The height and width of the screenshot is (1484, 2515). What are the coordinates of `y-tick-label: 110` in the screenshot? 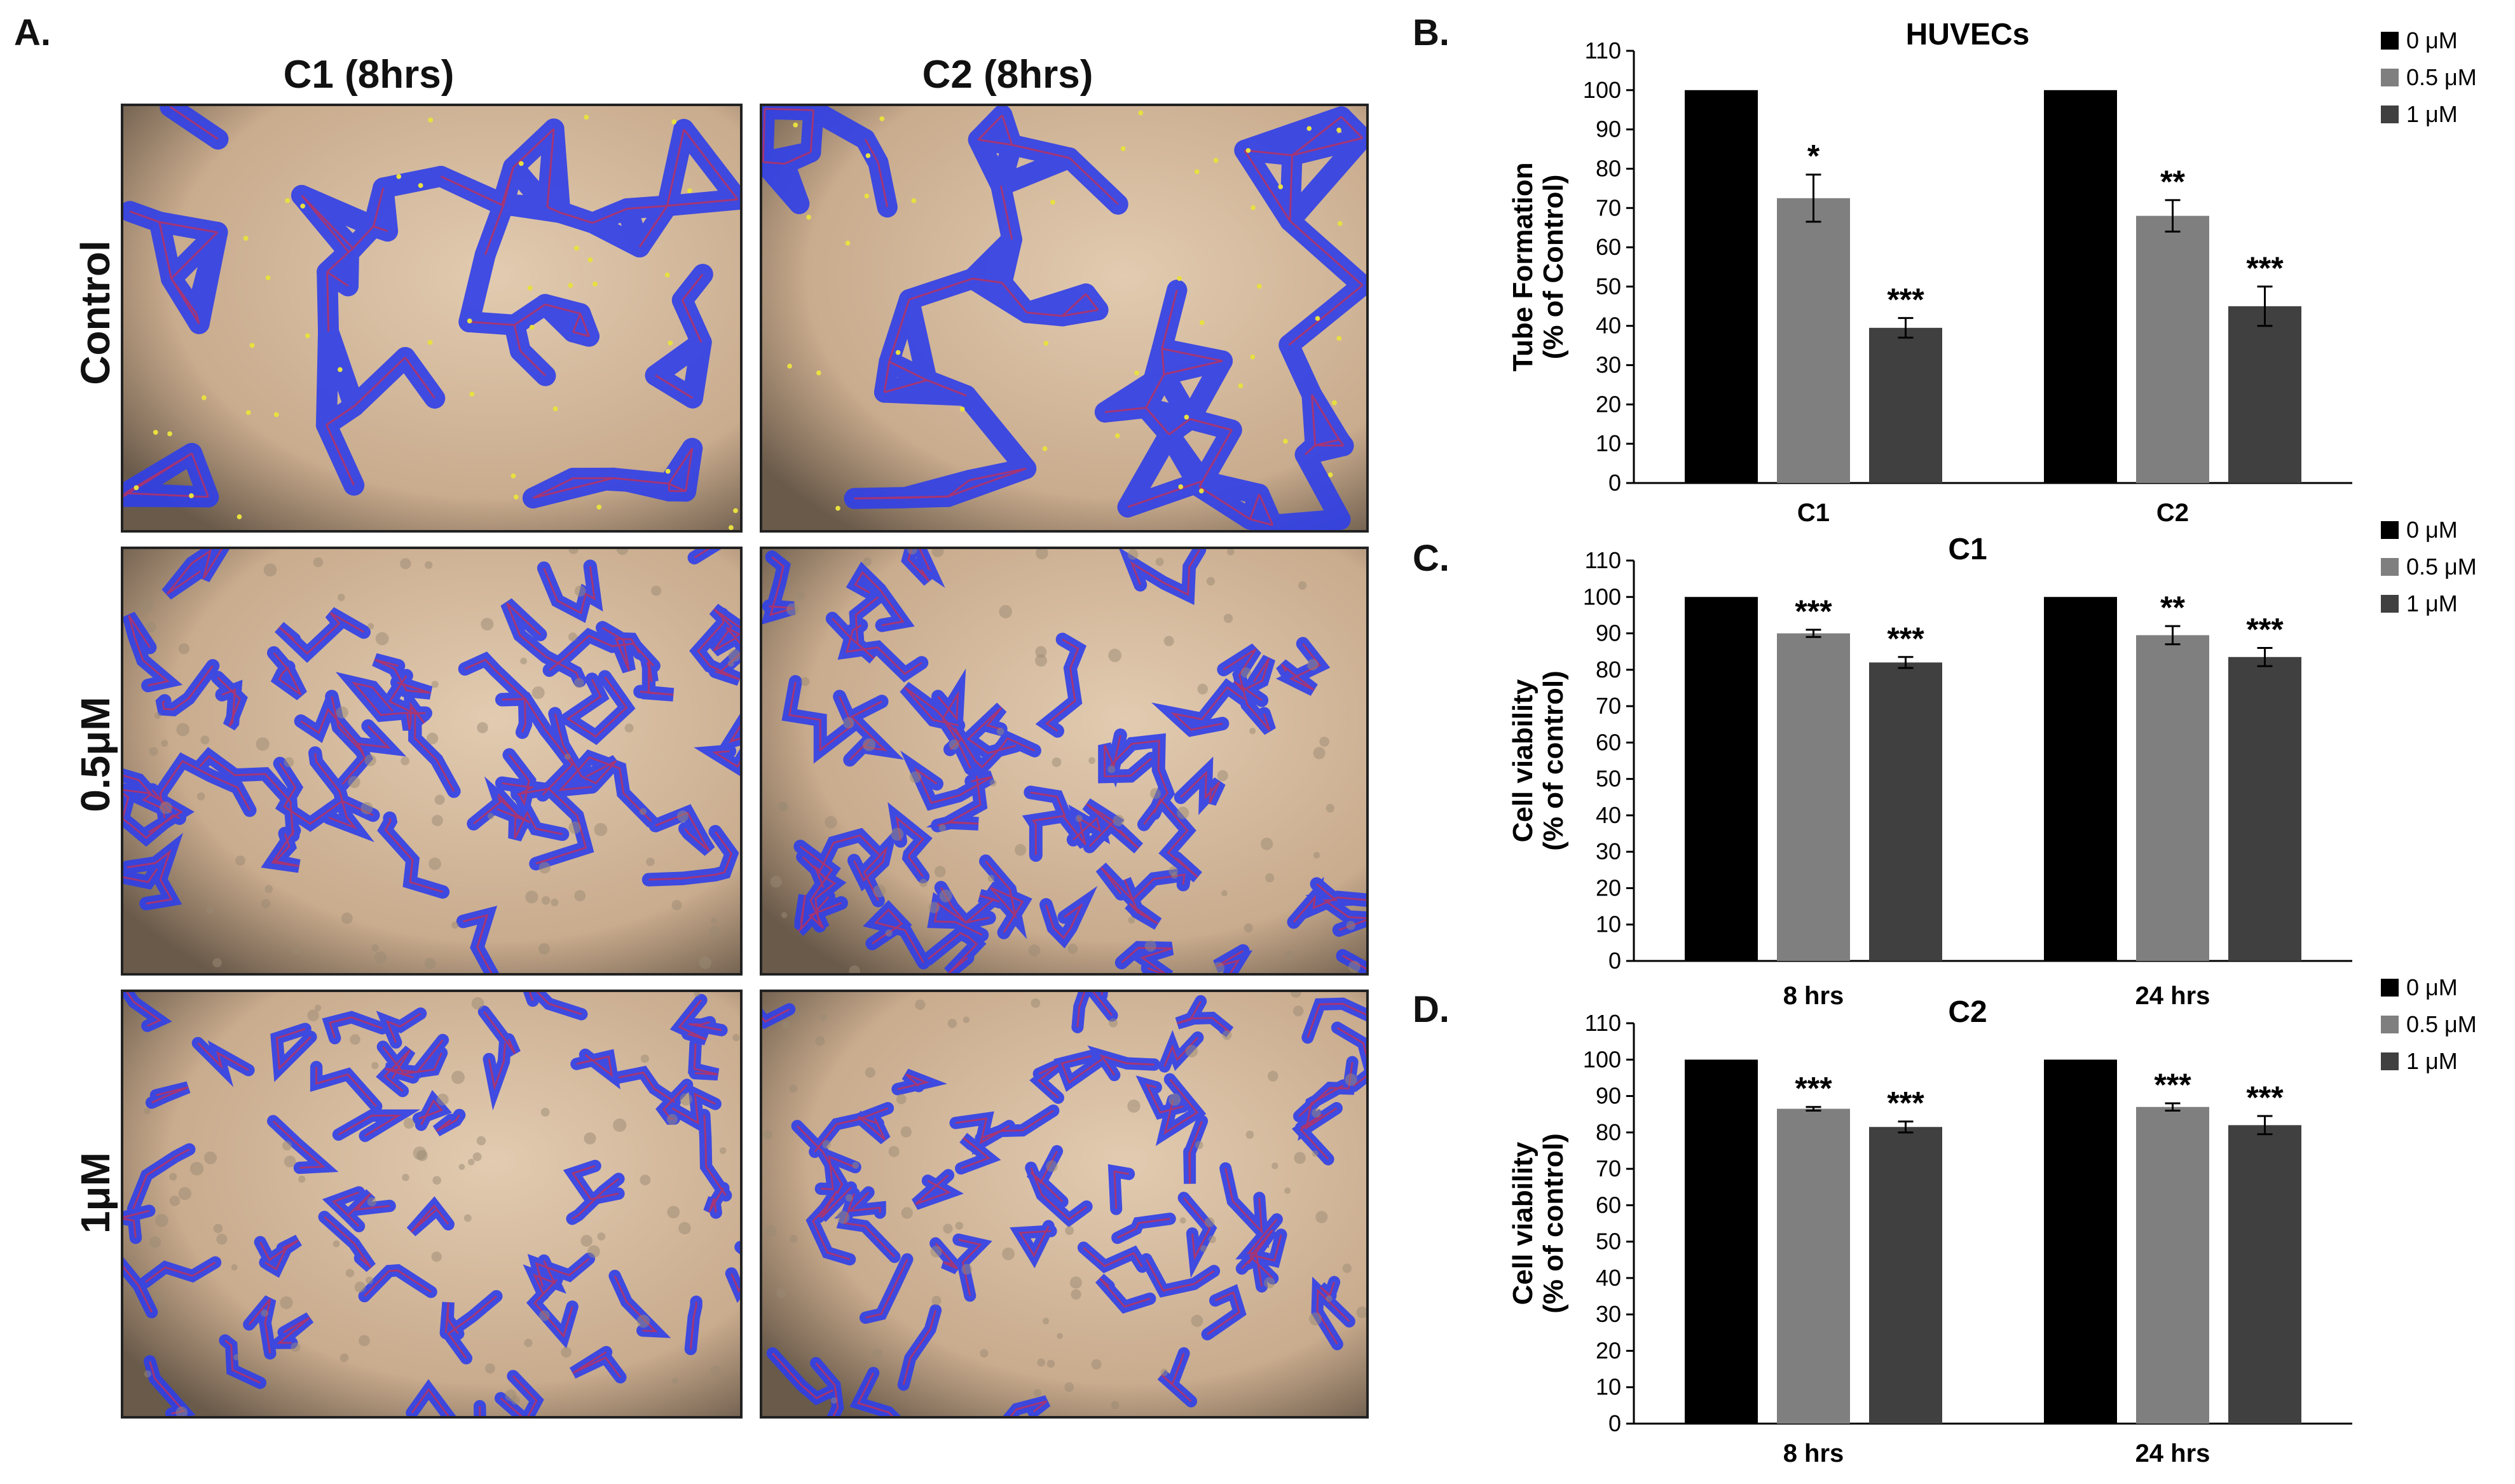 It's located at (1603, 1023).